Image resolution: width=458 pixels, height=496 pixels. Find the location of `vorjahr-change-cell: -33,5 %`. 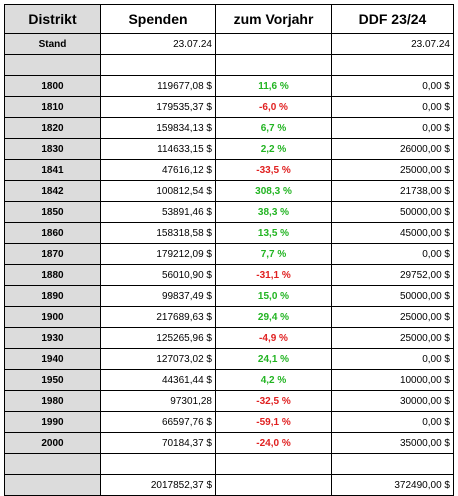

vorjahr-change-cell: -33,5 % is located at coordinates (273, 170).